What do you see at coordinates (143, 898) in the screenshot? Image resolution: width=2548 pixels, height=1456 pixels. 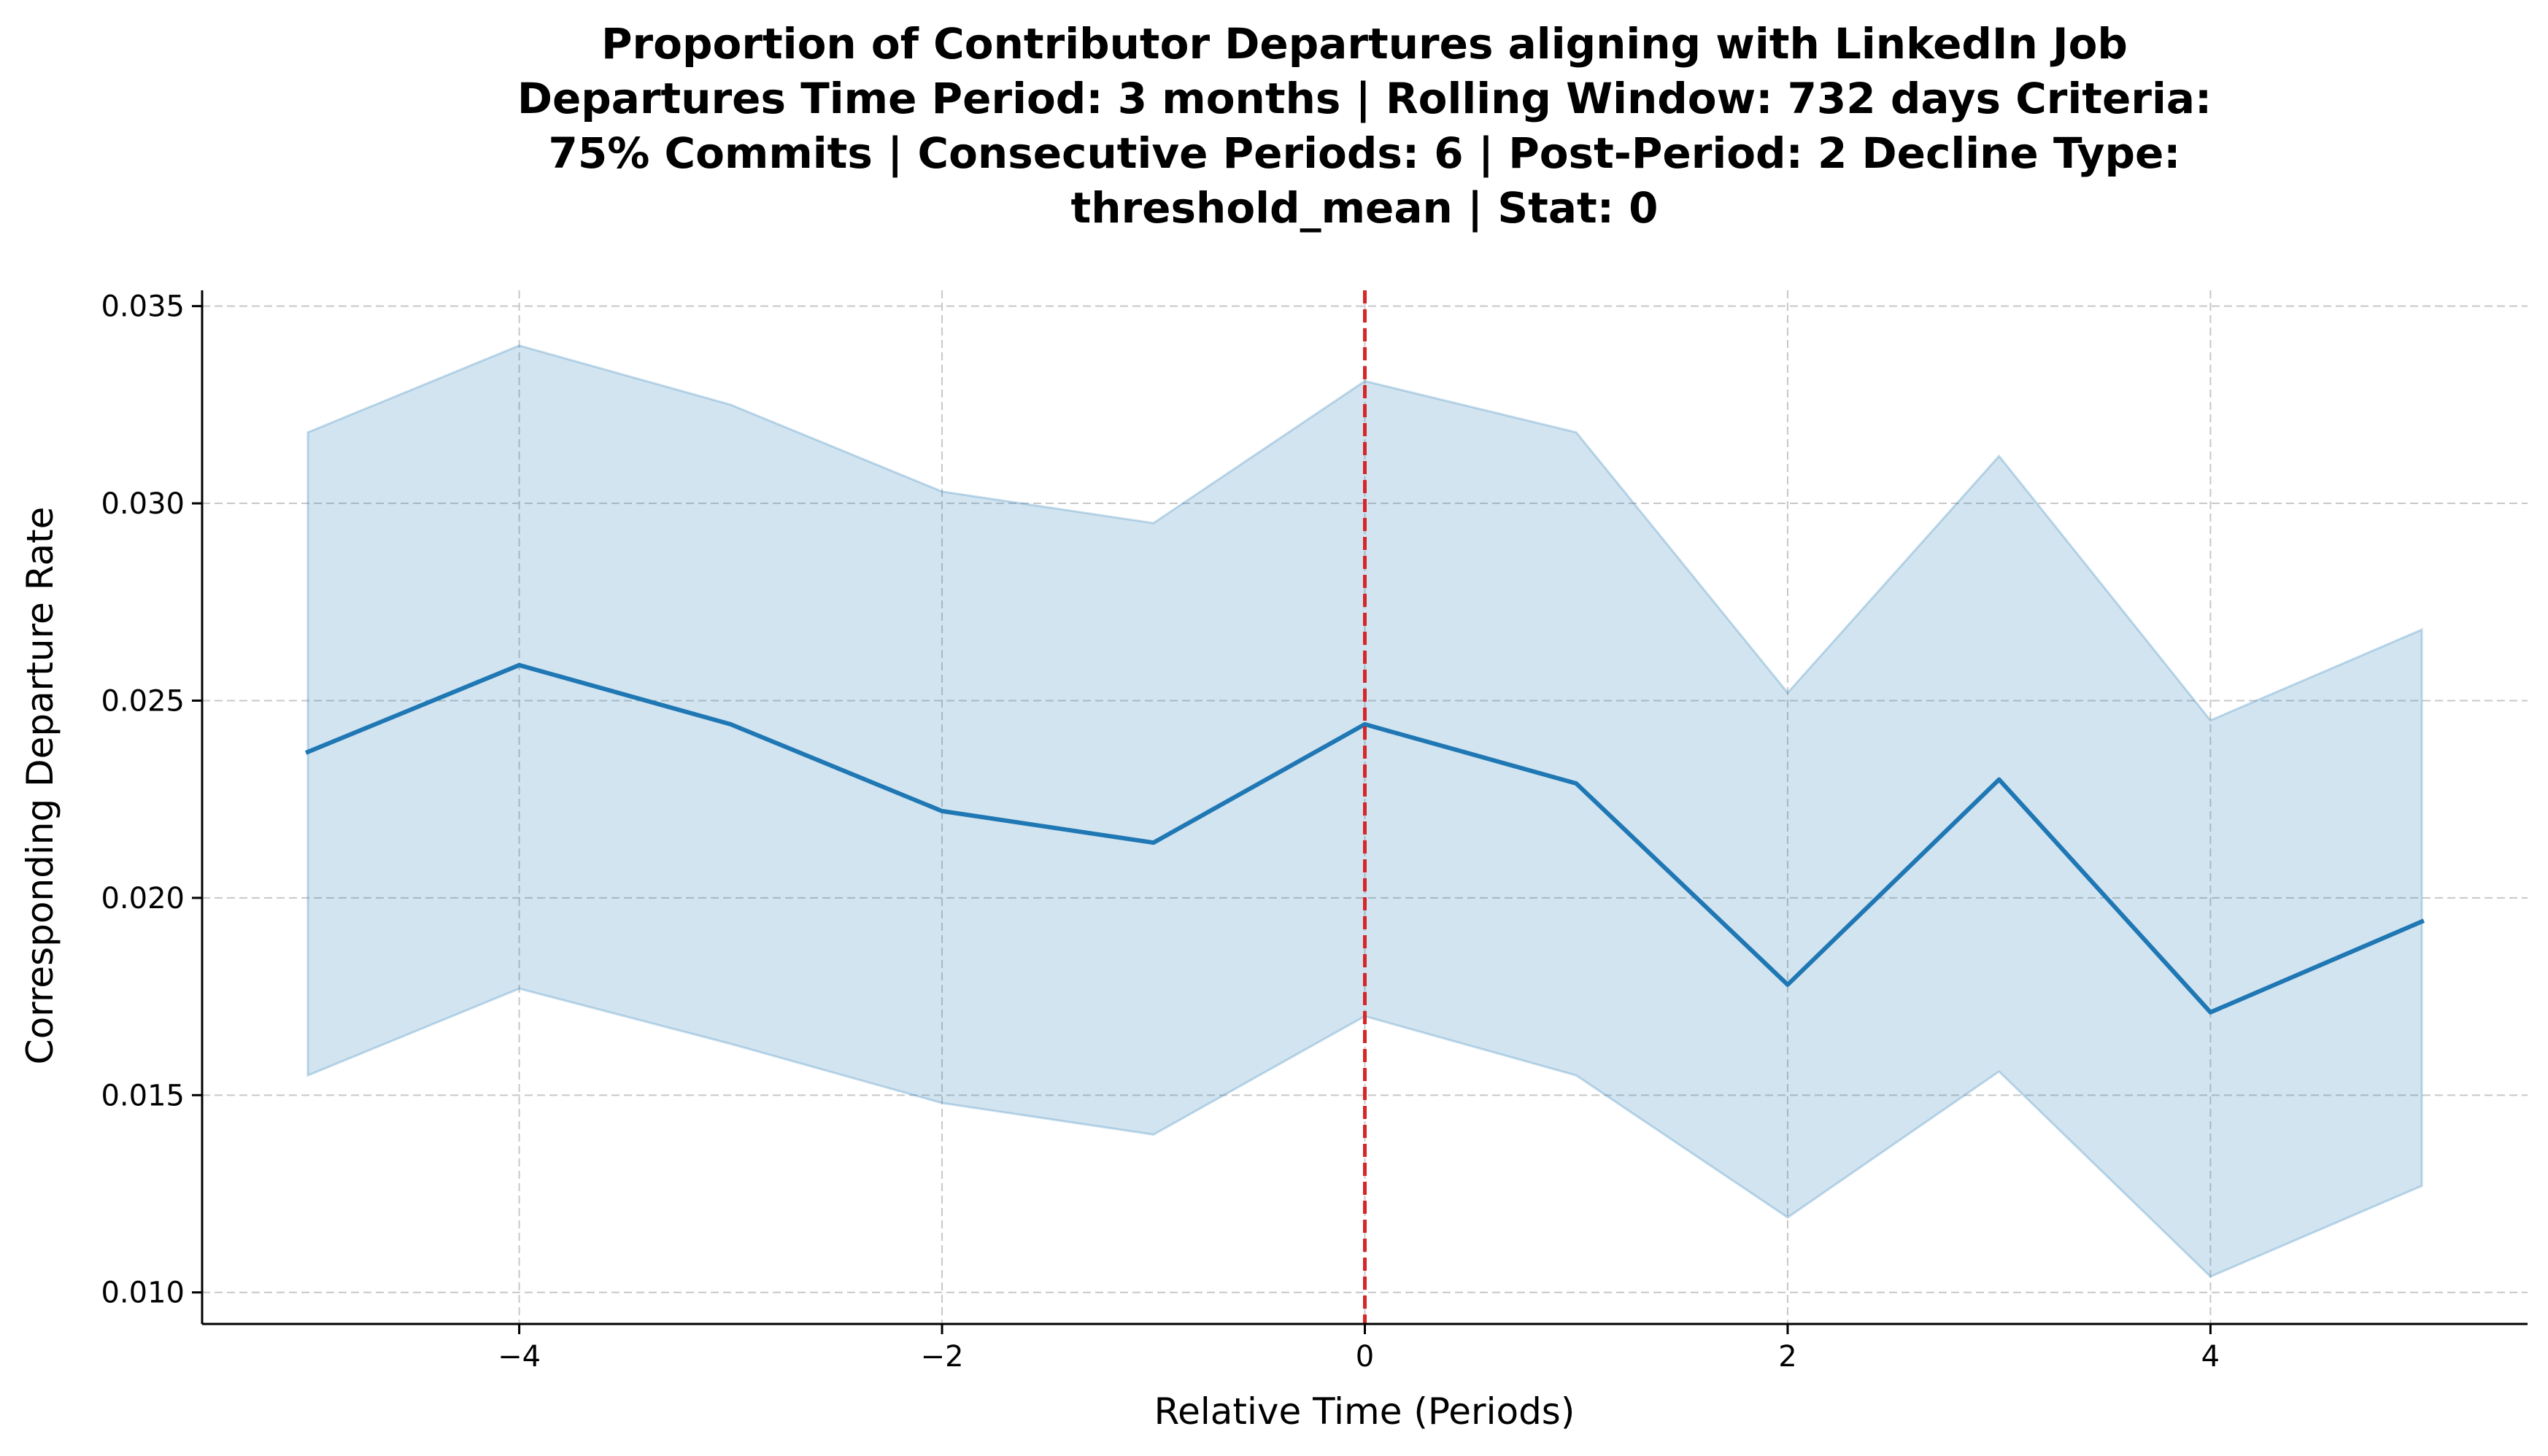 I see `y-tick-label: 0.020` at bounding box center [143, 898].